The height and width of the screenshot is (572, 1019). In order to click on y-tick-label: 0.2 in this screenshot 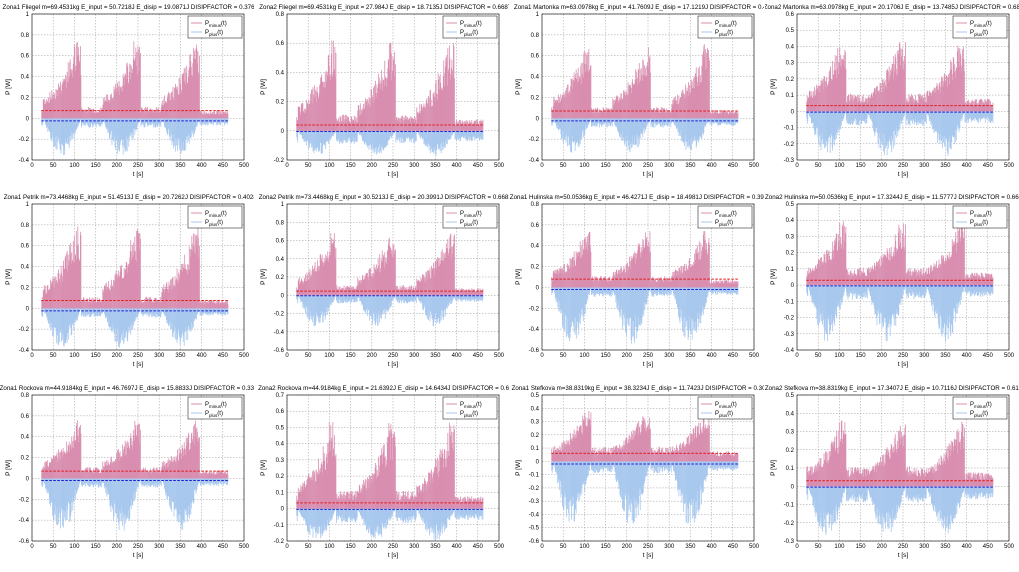, I will do `click(280, 103)`.